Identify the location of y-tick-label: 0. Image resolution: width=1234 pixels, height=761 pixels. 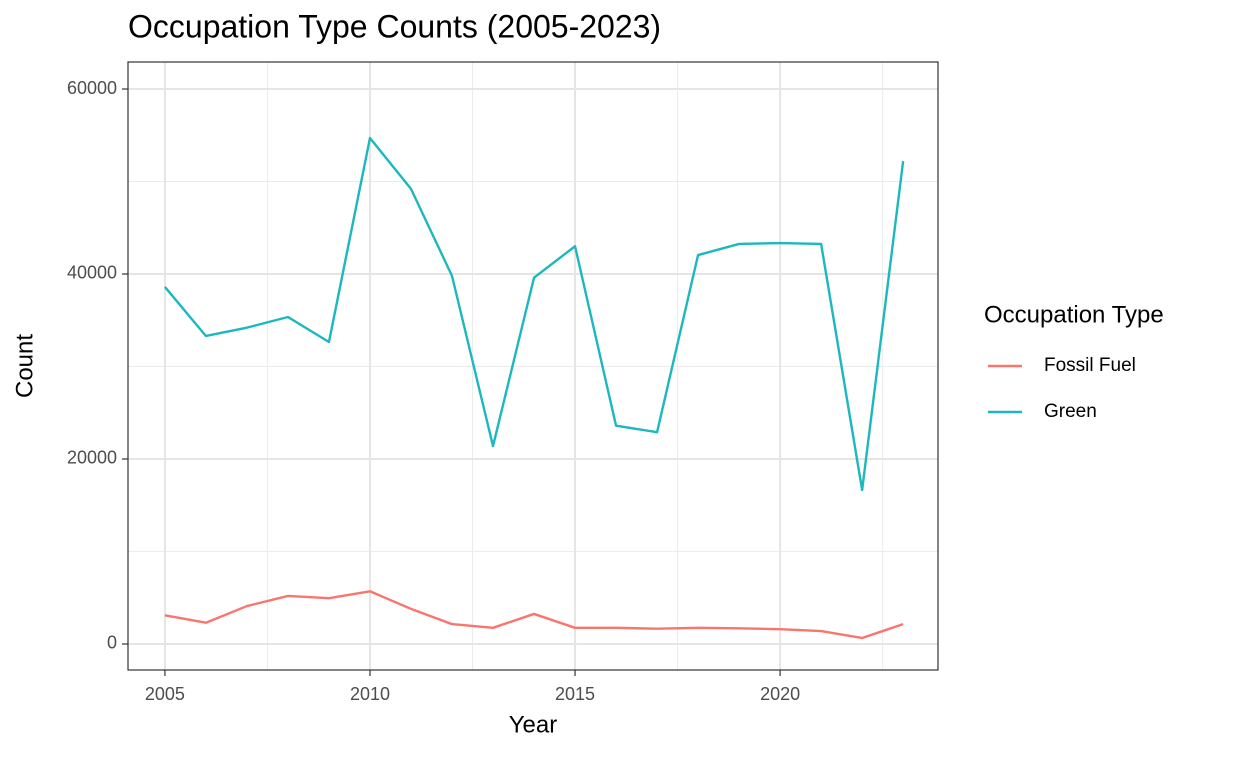
(112, 643).